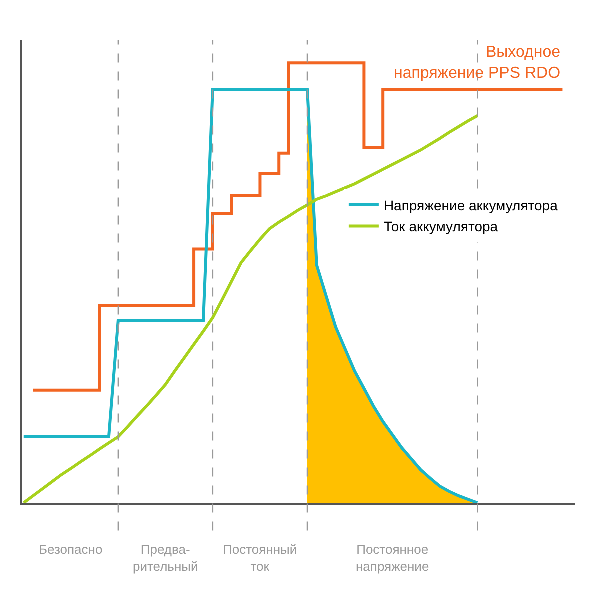  Describe the element at coordinates (477, 63) in the screenshot. I see `series-label: Выходное напряжение PPS RDO` at that location.